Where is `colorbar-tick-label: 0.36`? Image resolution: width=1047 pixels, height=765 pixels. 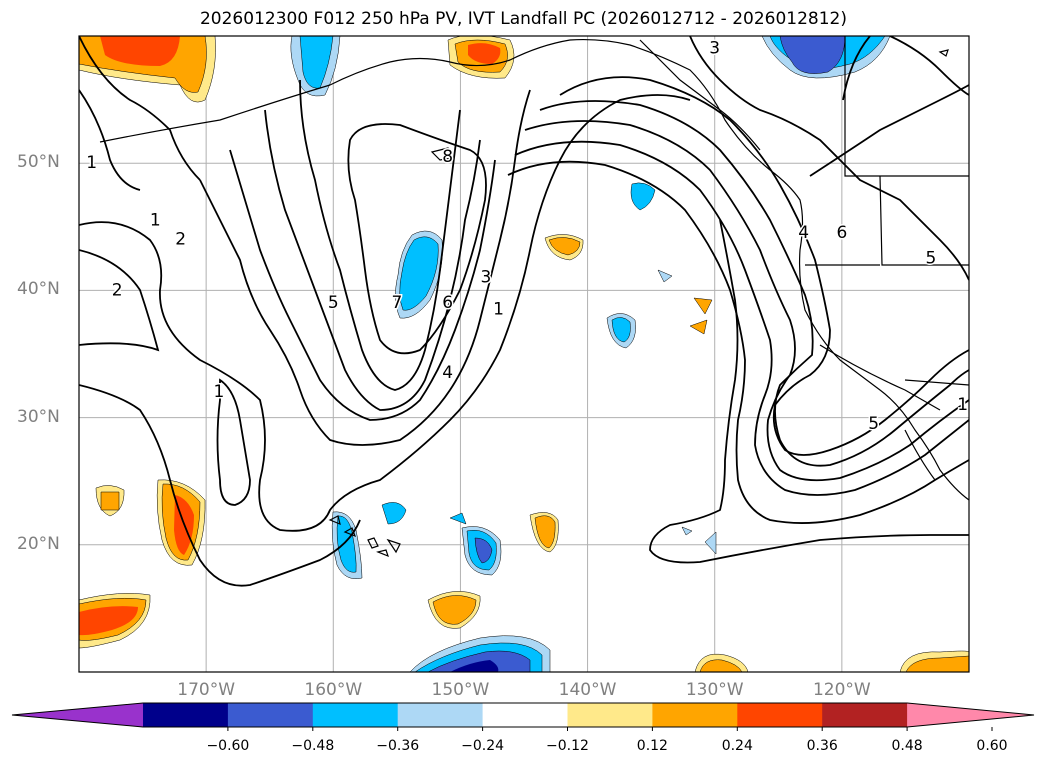
colorbar-tick-label: 0.36 is located at coordinates (822, 746).